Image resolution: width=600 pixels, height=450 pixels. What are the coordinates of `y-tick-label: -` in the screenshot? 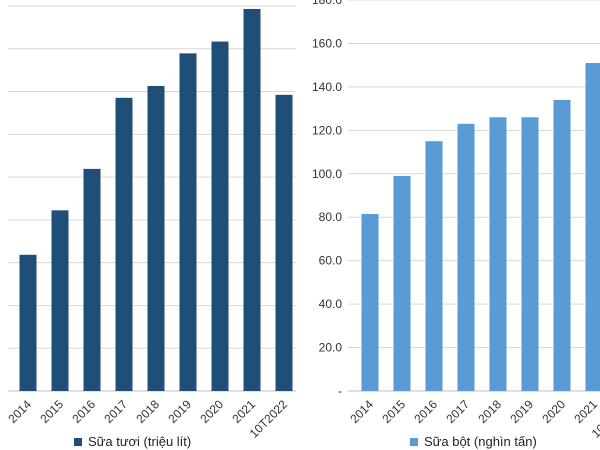 It's located at (340, 391).